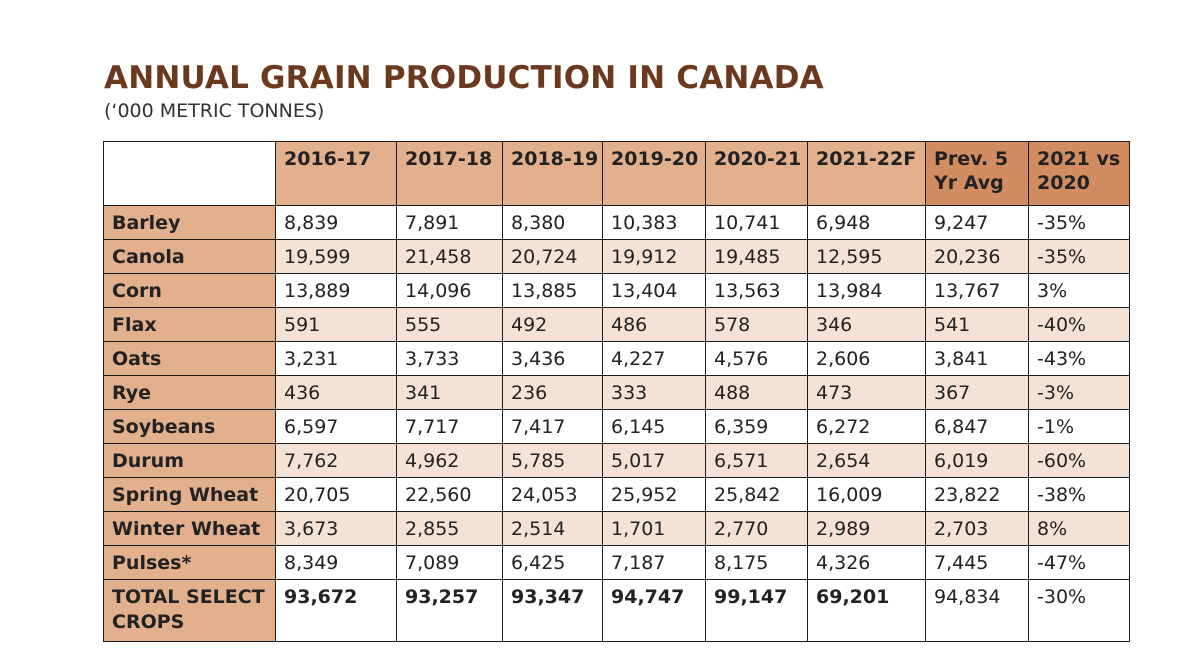 This screenshot has width=1200, height=659. Describe the element at coordinates (336, 173) in the screenshot. I see `column-header: 2016-17` at that location.